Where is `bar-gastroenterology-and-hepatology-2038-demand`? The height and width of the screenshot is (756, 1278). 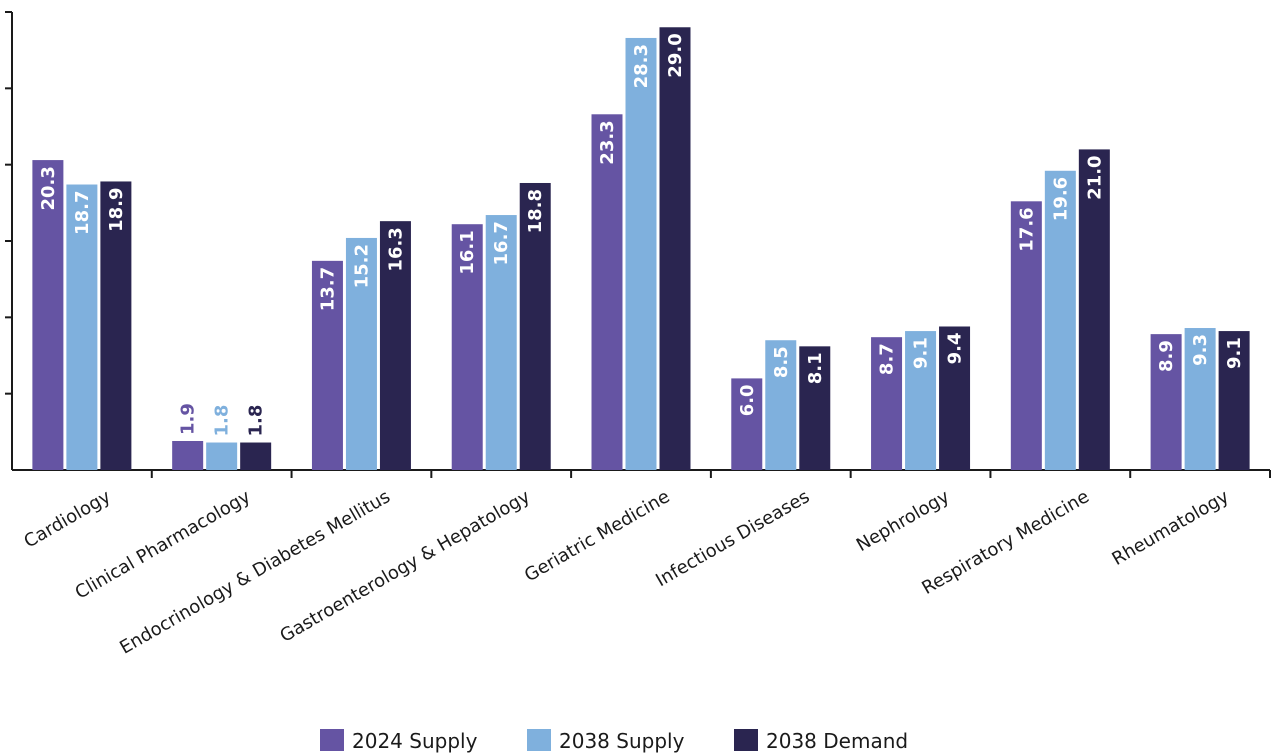 bar-gastroenterology-and-hepatology-2038-demand is located at coordinates (535, 326).